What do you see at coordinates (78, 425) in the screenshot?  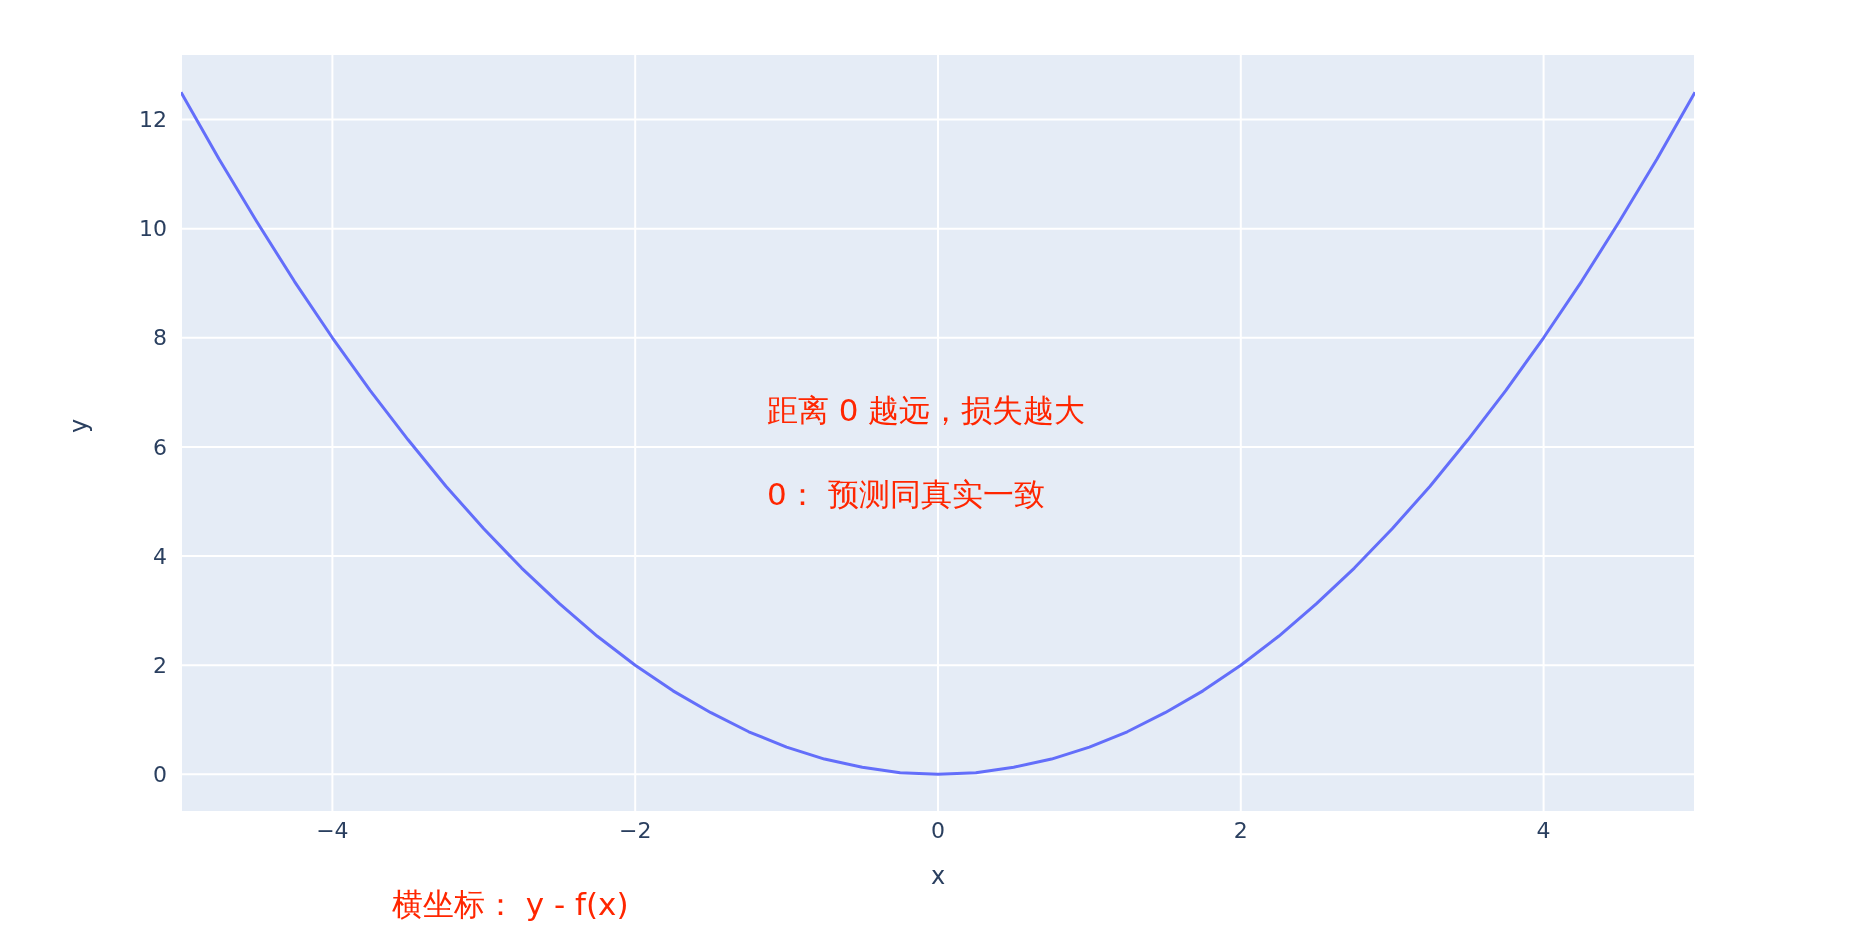 I see `y-axis-title: y` at bounding box center [78, 425].